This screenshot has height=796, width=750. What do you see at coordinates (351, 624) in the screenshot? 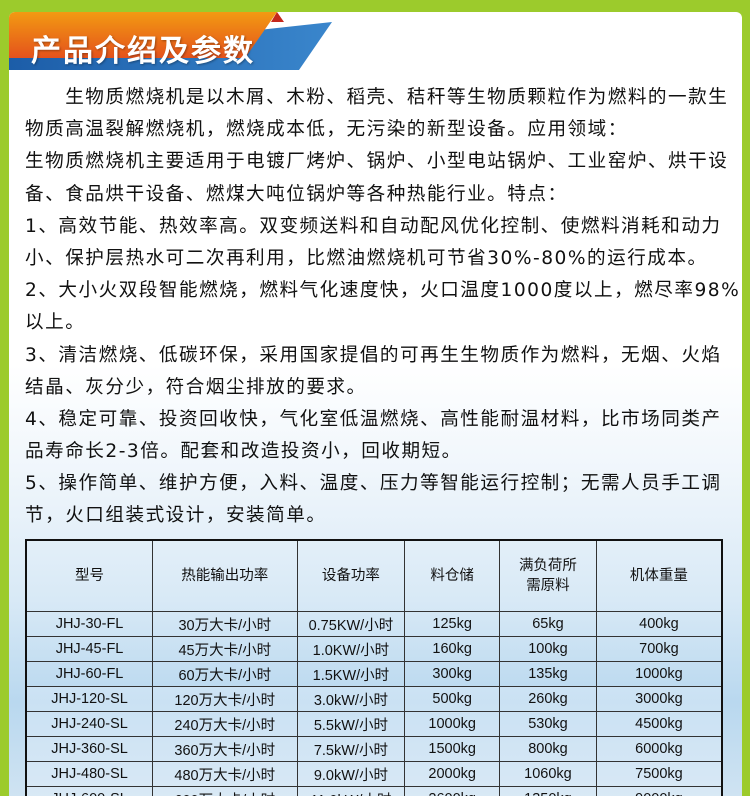
I see `table-cell: 0.75KW/小时` at bounding box center [351, 624].